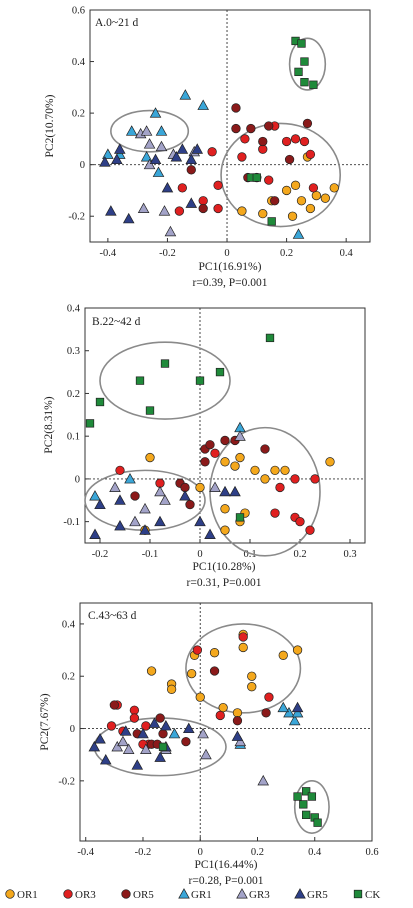  I want to click on y-tick-label: 0.2, so click(78, 114).